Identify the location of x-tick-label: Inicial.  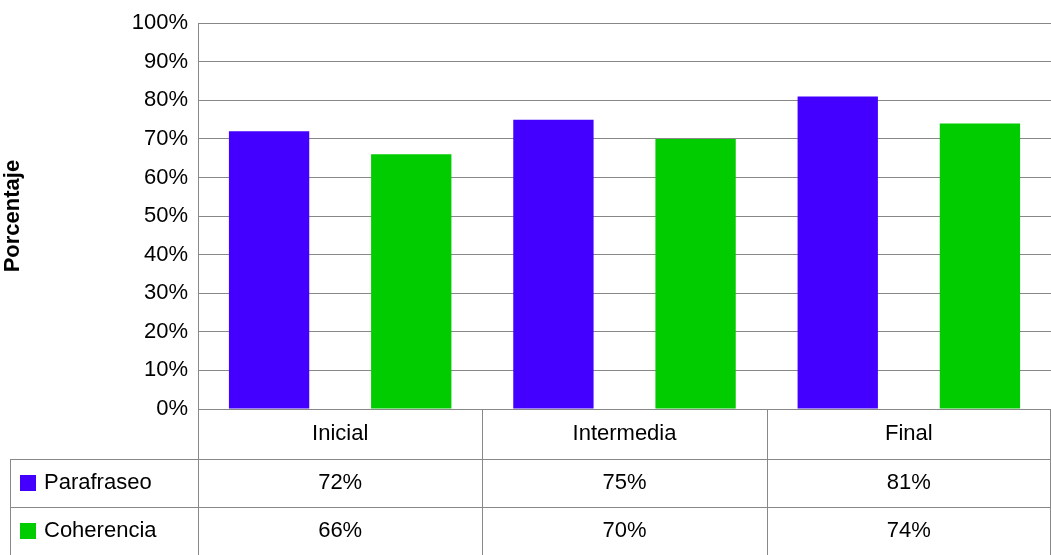
(340, 433).